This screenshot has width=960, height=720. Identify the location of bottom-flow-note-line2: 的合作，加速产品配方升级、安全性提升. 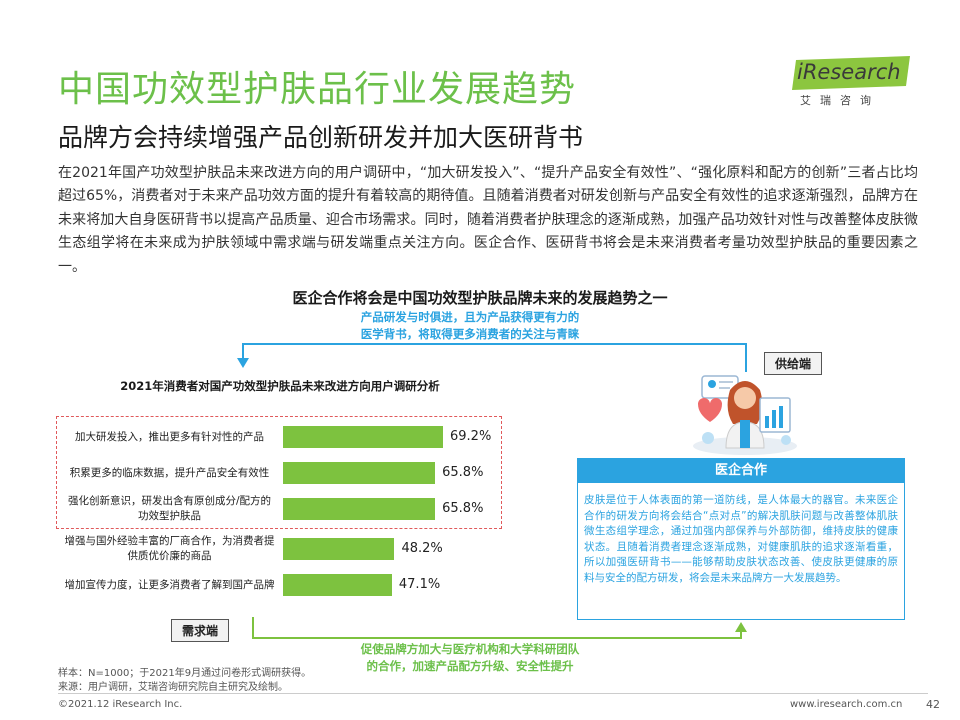
(470, 666).